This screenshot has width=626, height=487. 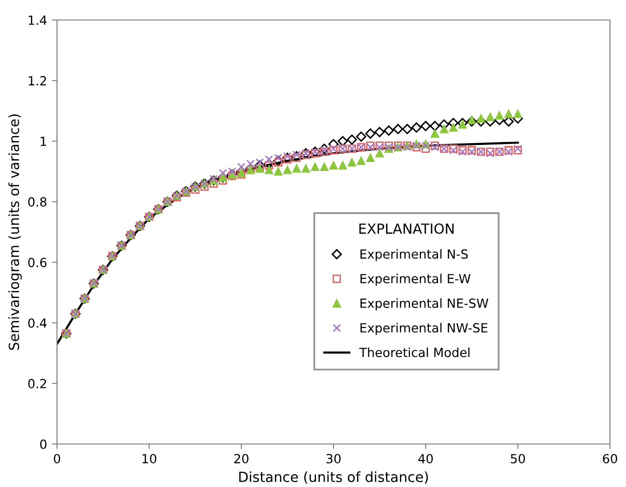 What do you see at coordinates (610, 459) in the screenshot?
I see `x-tick-label: 60` at bounding box center [610, 459].